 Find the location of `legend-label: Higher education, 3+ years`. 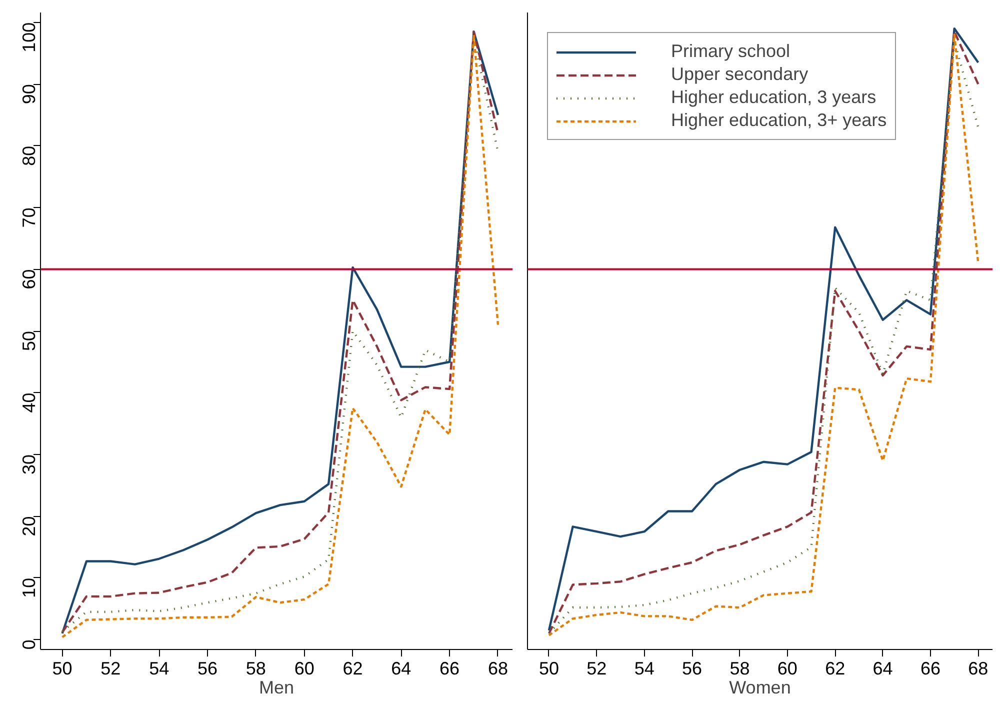

legend-label: Higher education, 3+ years is located at coordinates (779, 120).